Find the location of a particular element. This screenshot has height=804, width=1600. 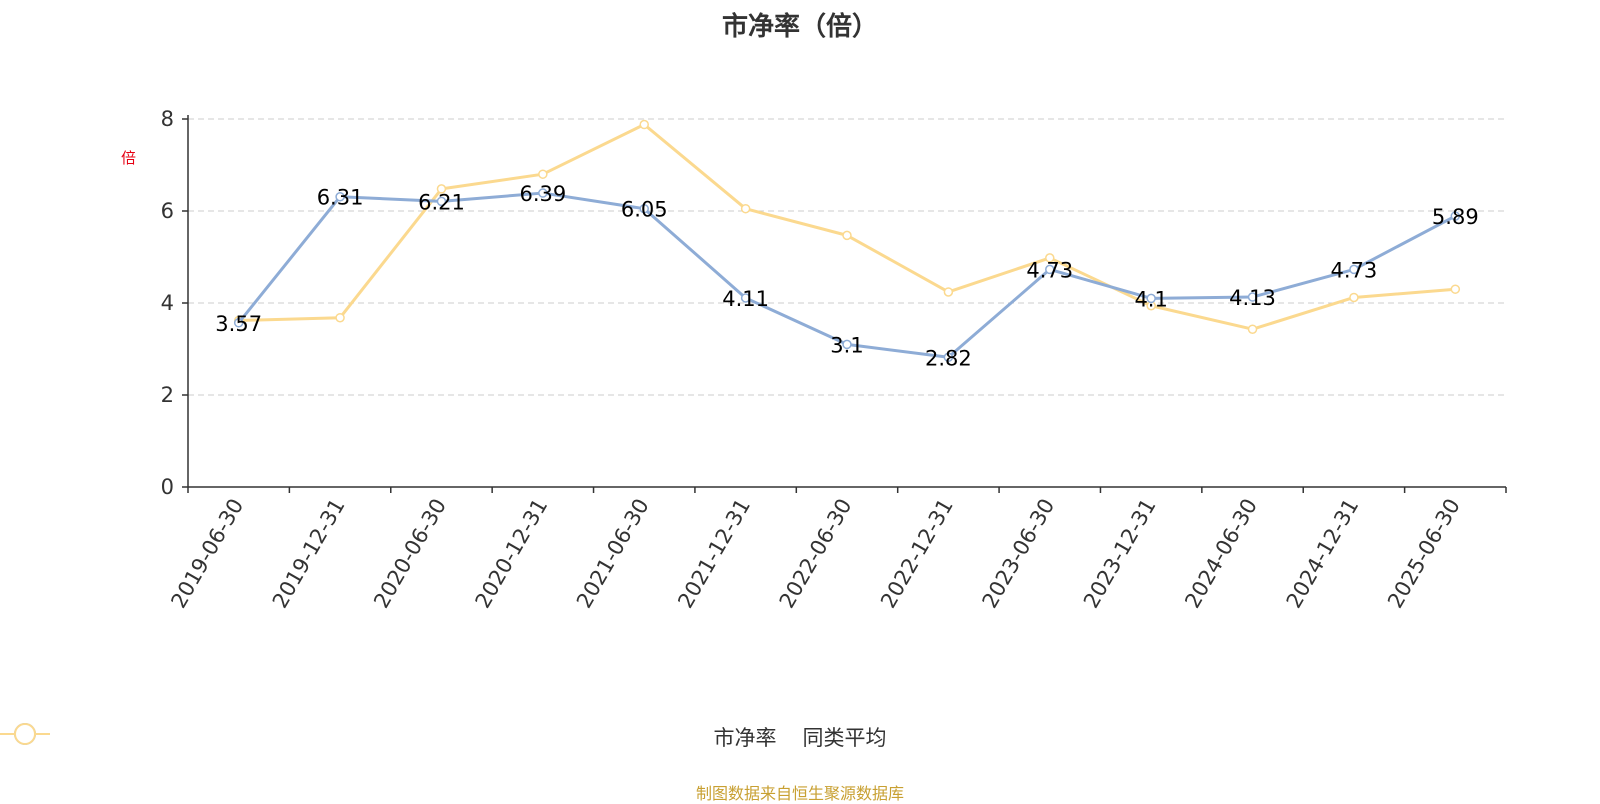

y-tick-label-4: 8 is located at coordinates (167, 119).